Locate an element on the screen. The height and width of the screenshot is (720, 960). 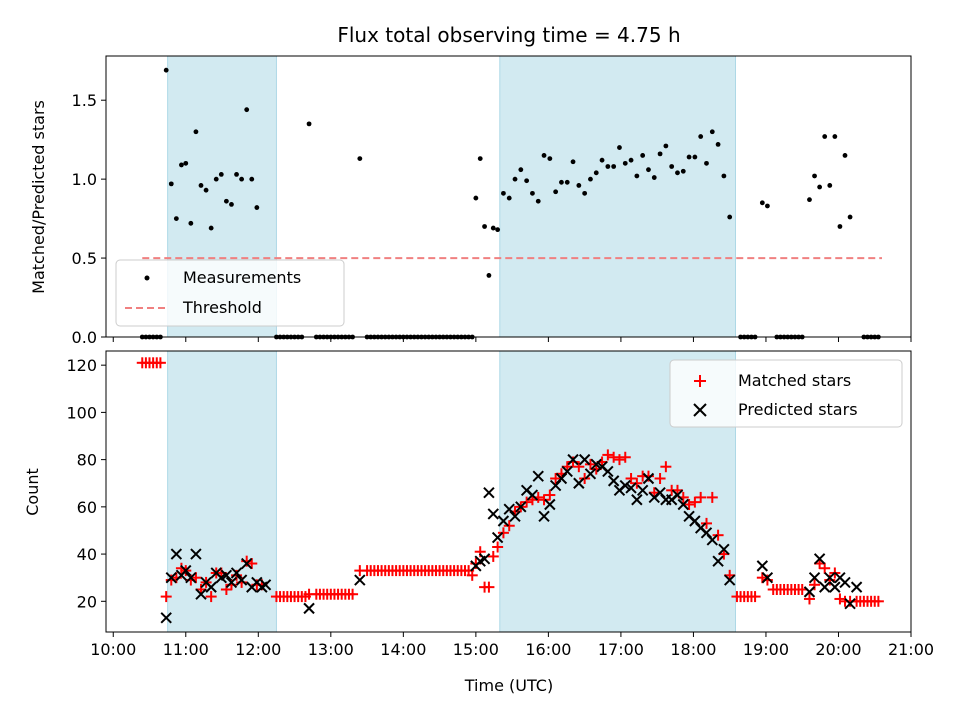
x-axis-label: Time (UTC) is located at coordinates (508, 685).